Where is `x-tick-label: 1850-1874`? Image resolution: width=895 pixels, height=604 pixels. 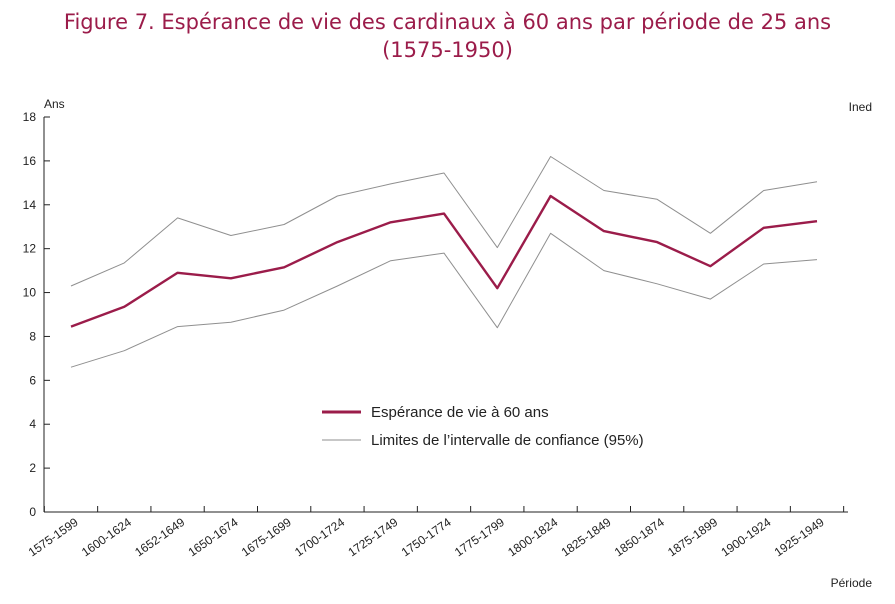 x-tick-label: 1850-1874 is located at coordinates (639, 537).